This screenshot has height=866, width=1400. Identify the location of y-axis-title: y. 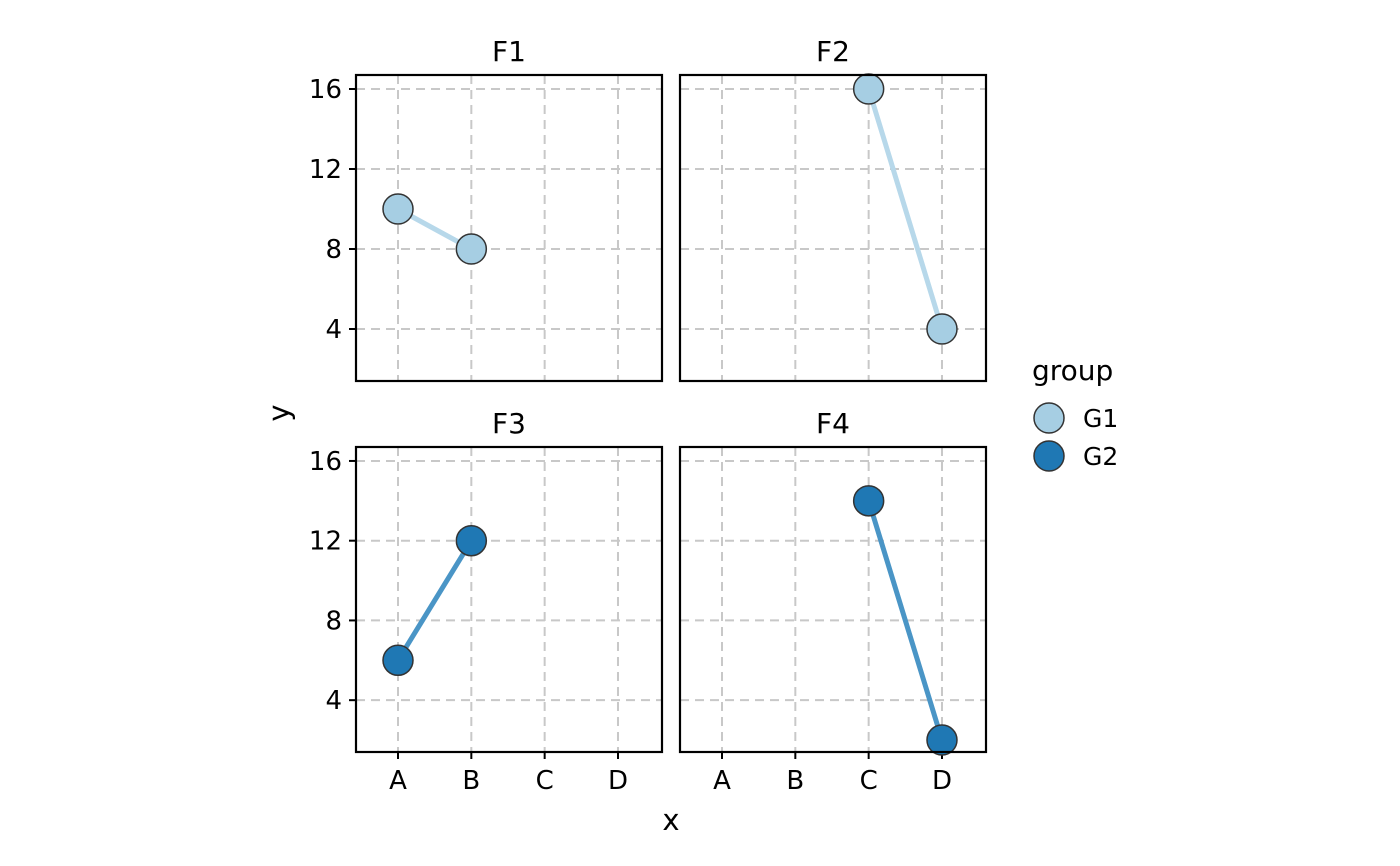
(279, 412).